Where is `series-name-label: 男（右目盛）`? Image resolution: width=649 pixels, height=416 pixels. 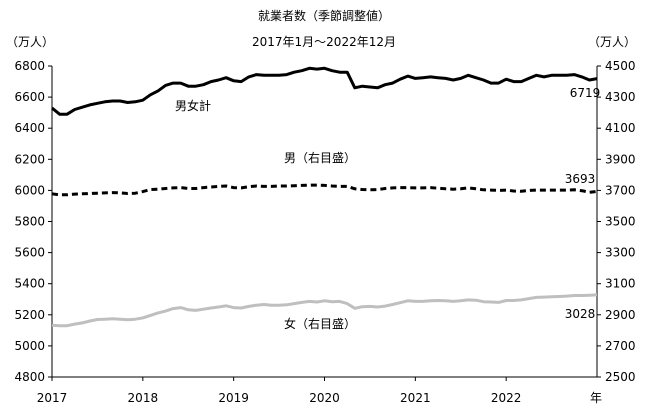 series-name-label: 男（右目盛） is located at coordinates (320, 157).